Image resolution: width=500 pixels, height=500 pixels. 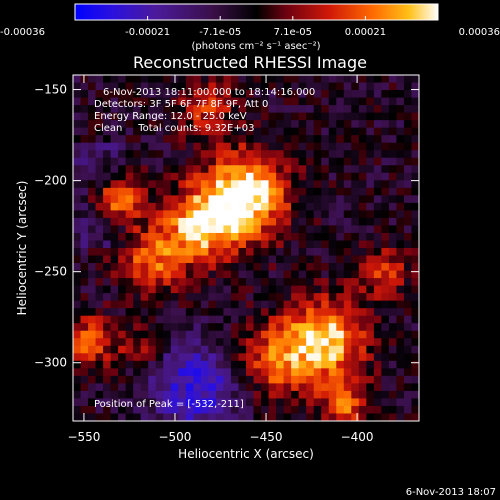 What do you see at coordinates (365, 32) in the screenshot?
I see `colorbar-tick-label: 0.00021` at bounding box center [365, 32].